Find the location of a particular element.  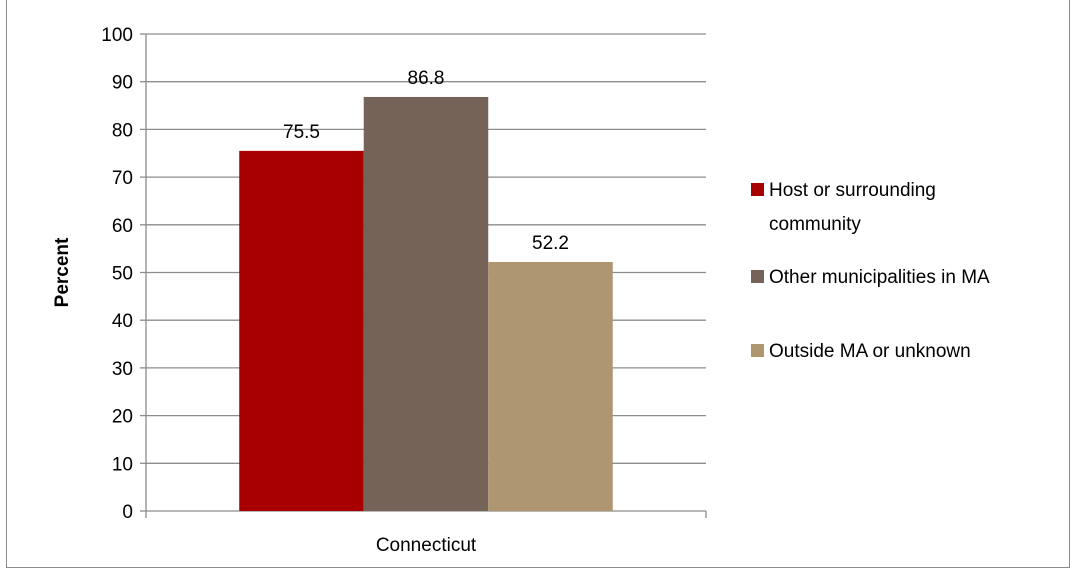

y-tick-label: 70 is located at coordinates (122, 178).